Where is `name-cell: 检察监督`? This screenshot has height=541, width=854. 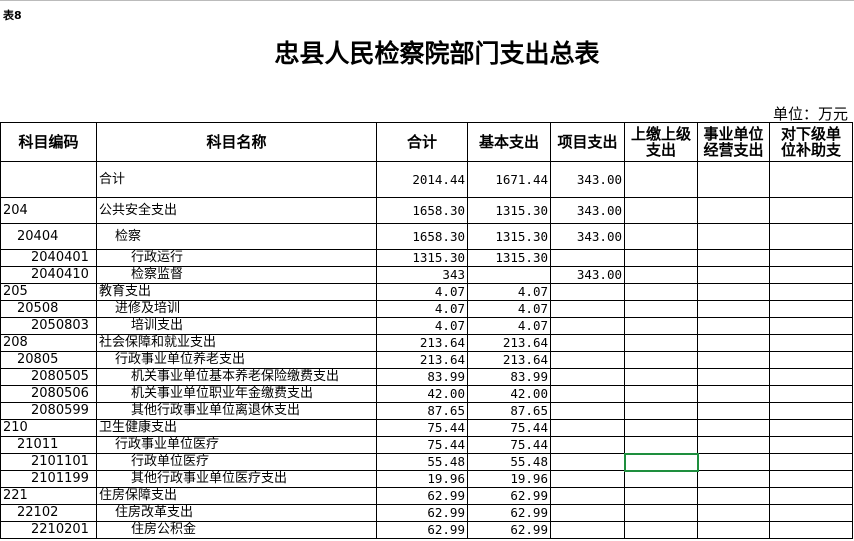
name-cell: 检察监督 is located at coordinates (236, 275).